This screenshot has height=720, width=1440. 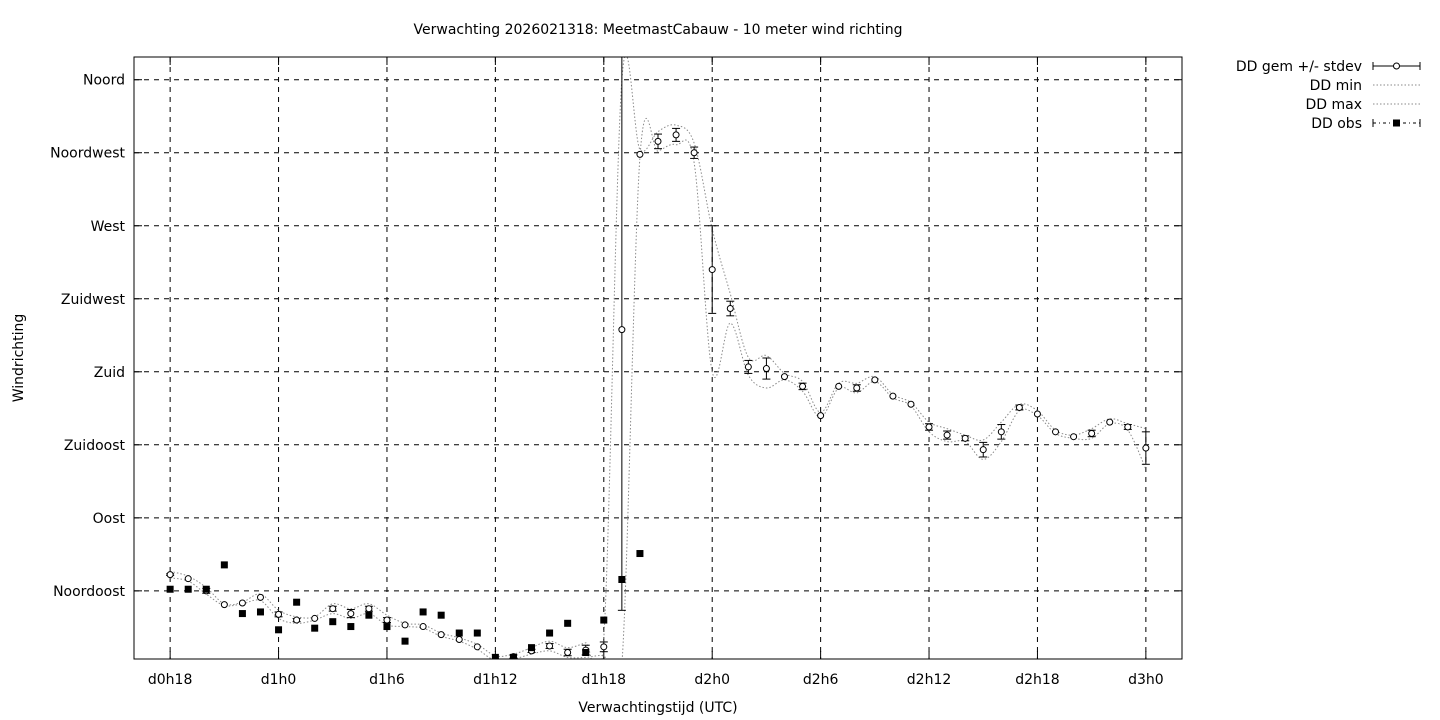 I want to click on y-tick-label: Noordoost, so click(x=89, y=592).